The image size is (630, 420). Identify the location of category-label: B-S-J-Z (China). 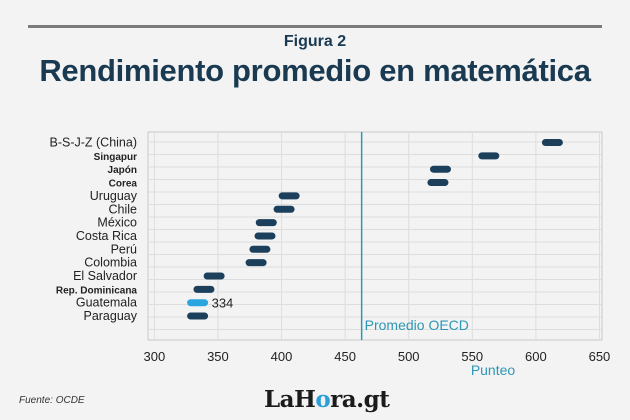
(93, 143).